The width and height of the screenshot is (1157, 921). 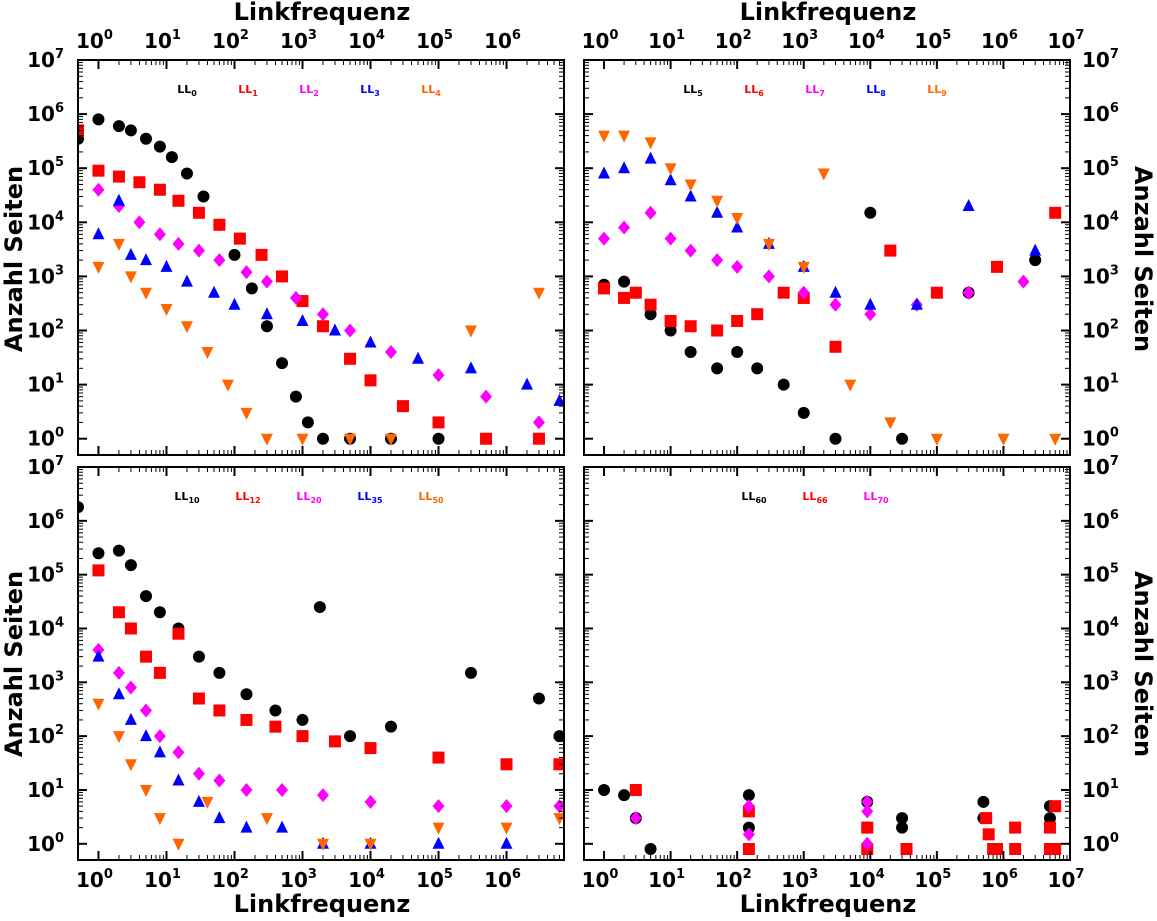 I want to click on bottom-left-xtick-label: 103, so click(x=298, y=879).